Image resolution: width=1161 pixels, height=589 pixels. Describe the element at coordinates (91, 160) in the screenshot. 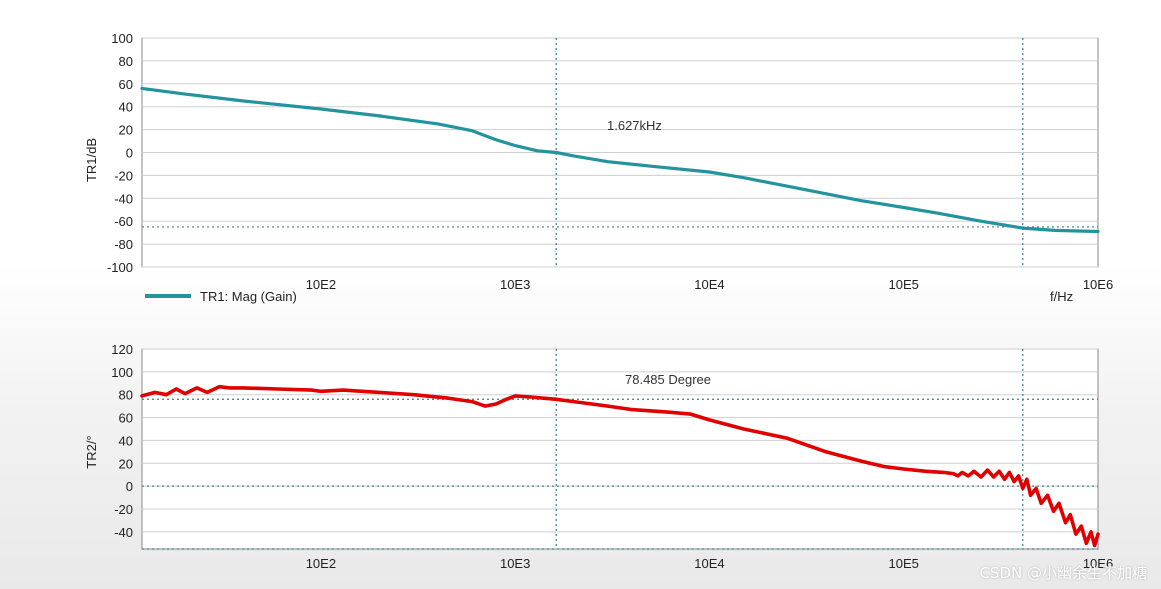

I see `magnitude-y-axis-title: TR1/dB` at that location.